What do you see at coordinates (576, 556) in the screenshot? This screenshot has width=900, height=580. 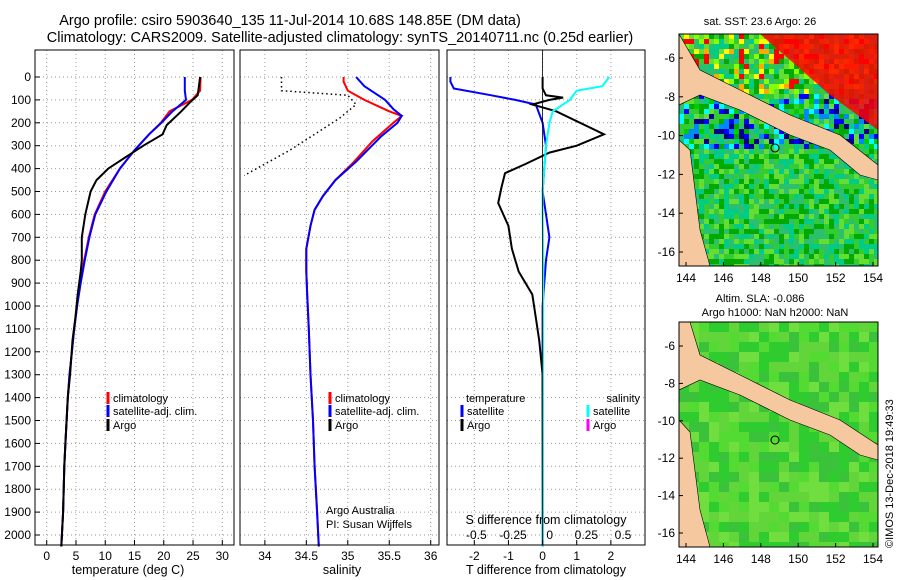 I see `x-tick-label: 1` at bounding box center [576, 556].